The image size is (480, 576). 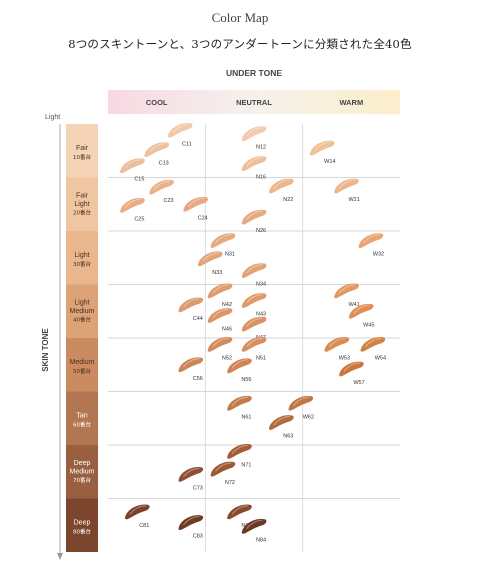 What do you see at coordinates (344, 358) in the screenshot?
I see `shade-label: W53` at bounding box center [344, 358].